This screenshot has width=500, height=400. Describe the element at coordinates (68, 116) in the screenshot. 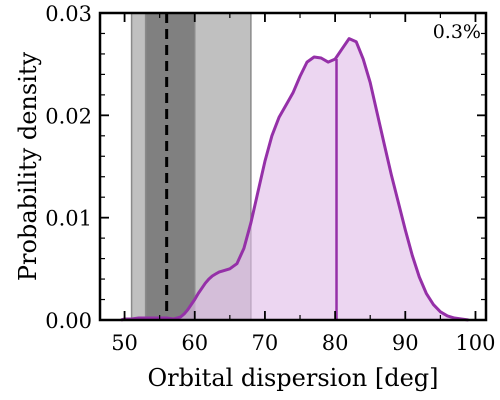

I see `y-tick-label: 0.02` at that location.